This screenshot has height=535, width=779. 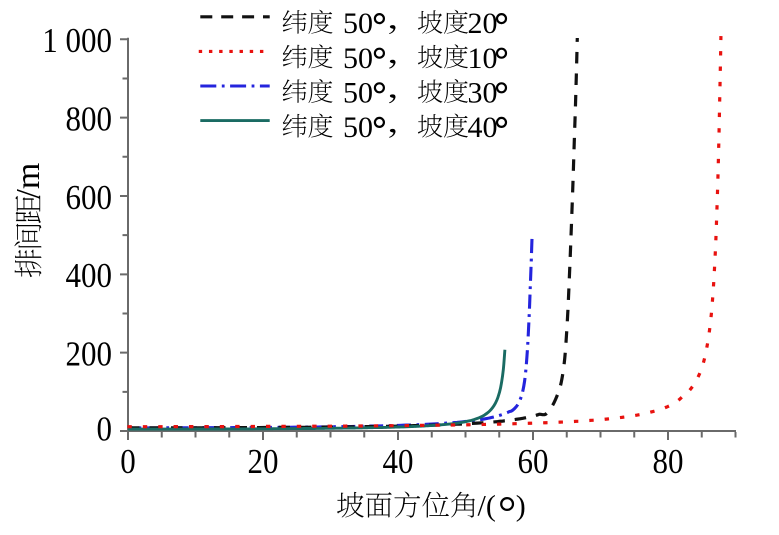 I want to click on svg-text: 60, so click(x=533, y=462).